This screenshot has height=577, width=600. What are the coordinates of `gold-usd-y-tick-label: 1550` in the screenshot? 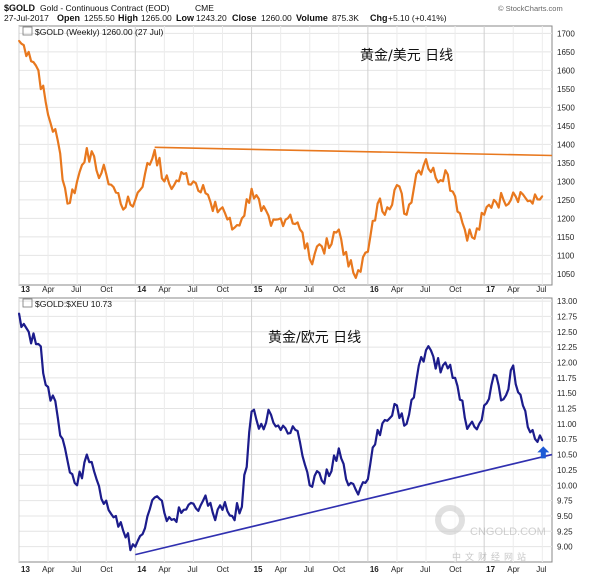 It's located at (566, 89).